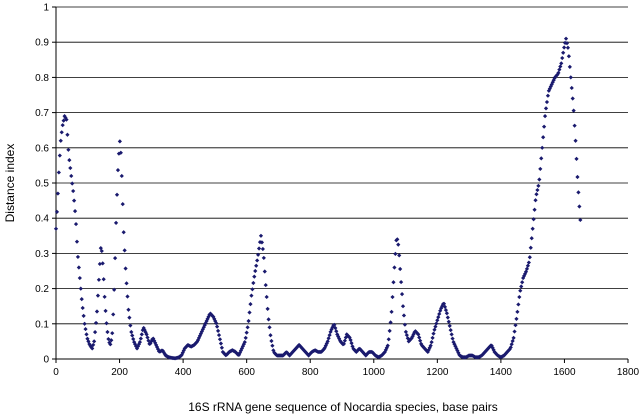 Image resolution: width=640 pixels, height=417 pixels. I want to click on x-tick-label: 0, so click(56, 372).